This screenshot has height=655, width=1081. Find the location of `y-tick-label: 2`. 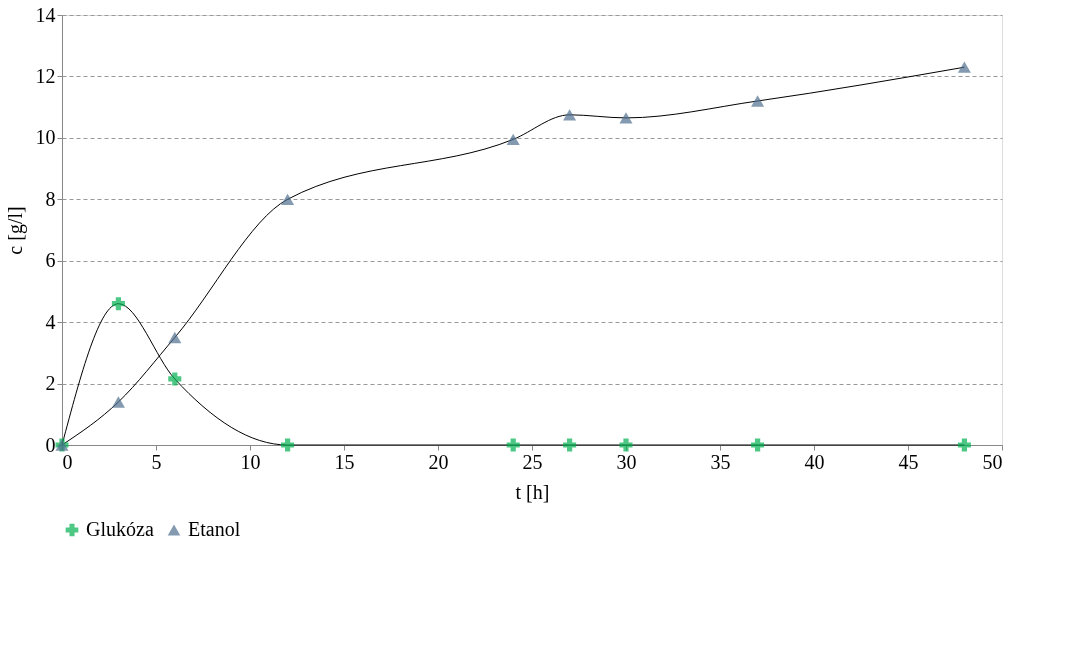

y-tick-label: 2 is located at coordinates (50, 383).